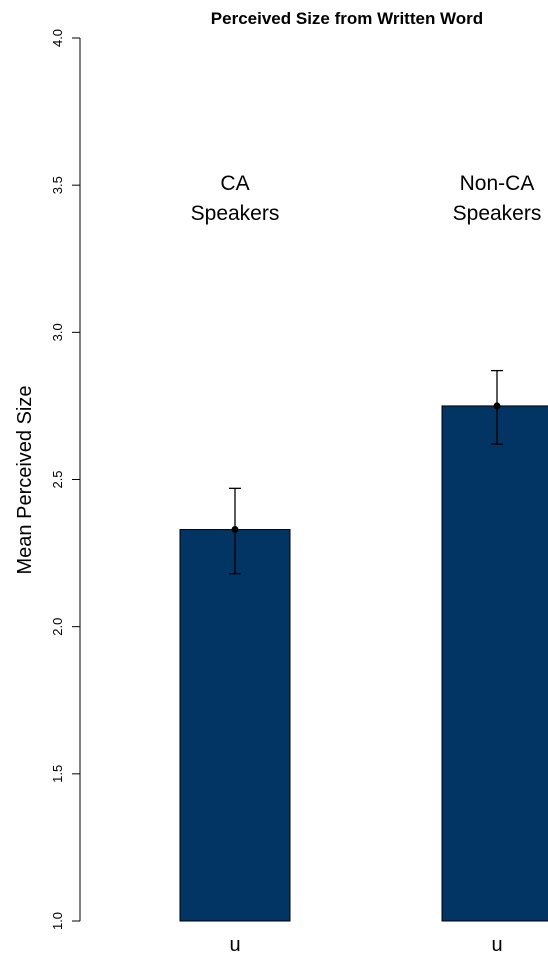 Image resolution: width=548 pixels, height=965 pixels. Describe the element at coordinates (347, 18) in the screenshot. I see `chart-title: Perceived Size from Written Word` at that location.